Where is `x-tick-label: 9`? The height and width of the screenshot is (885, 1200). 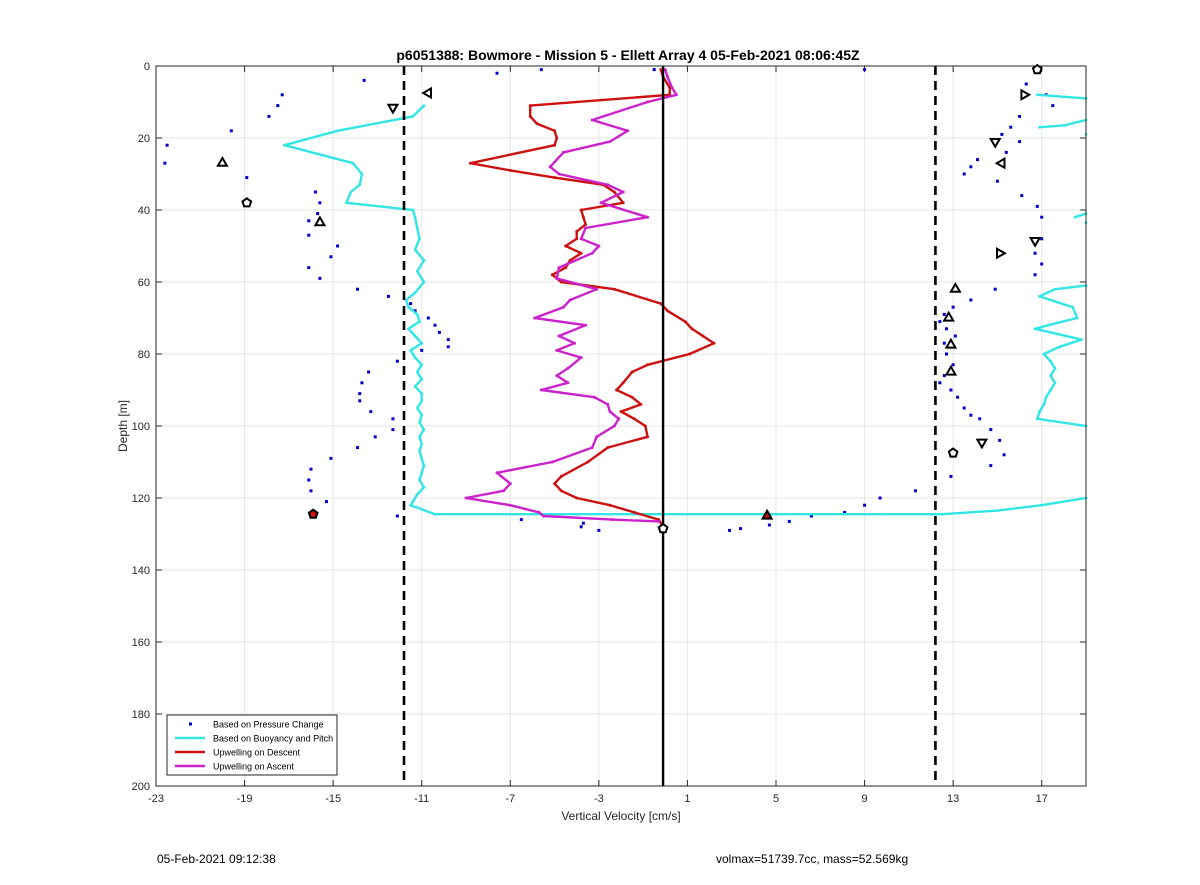
x-tick-label: 9 is located at coordinates (865, 799).